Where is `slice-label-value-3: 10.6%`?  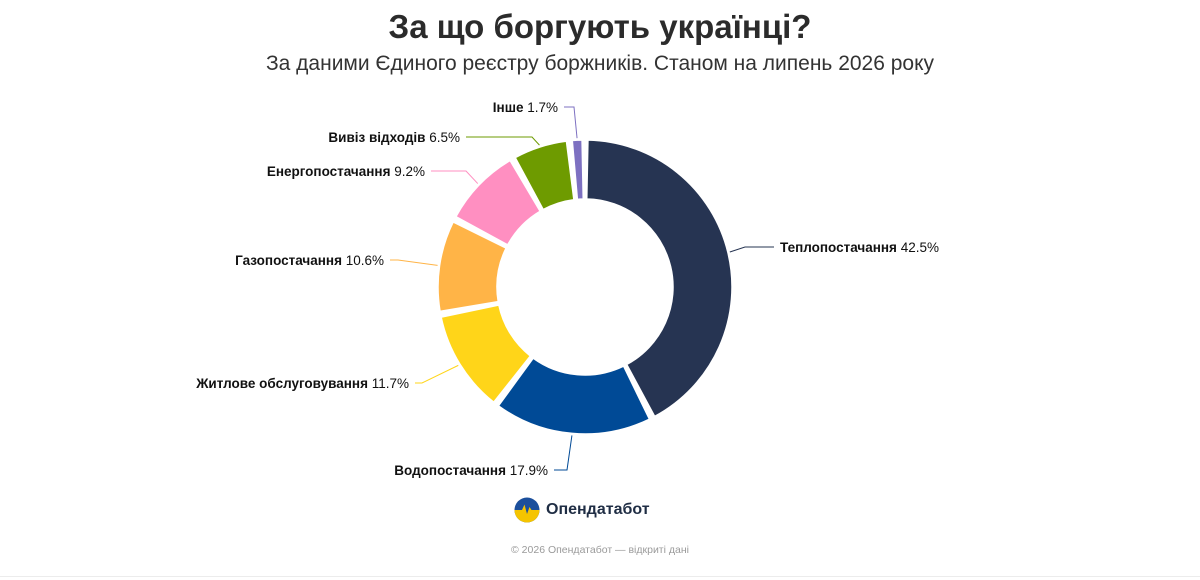 slice-label-value-3: 10.6% is located at coordinates (363, 260).